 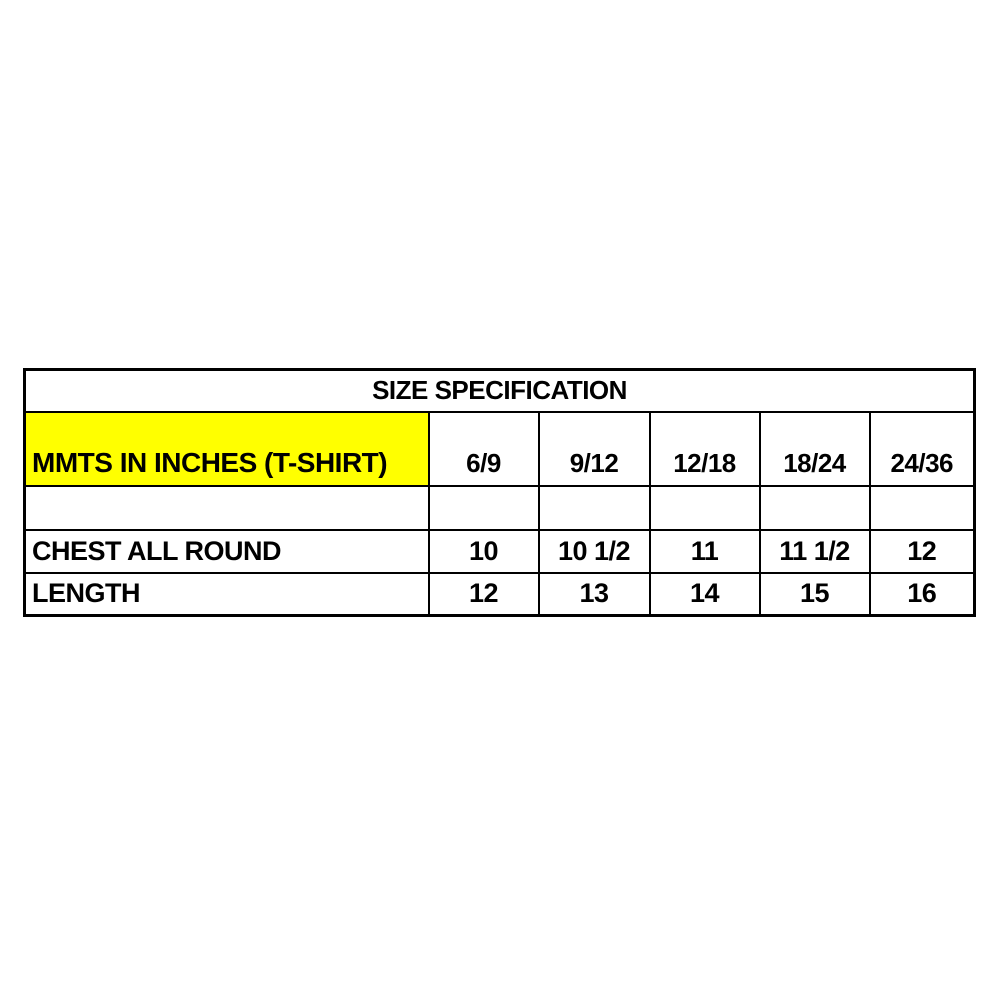 I want to click on chest-row: CHEST ALL ROUND 10 10 1/2 11 11 1/2 12, so click(x=499, y=551).